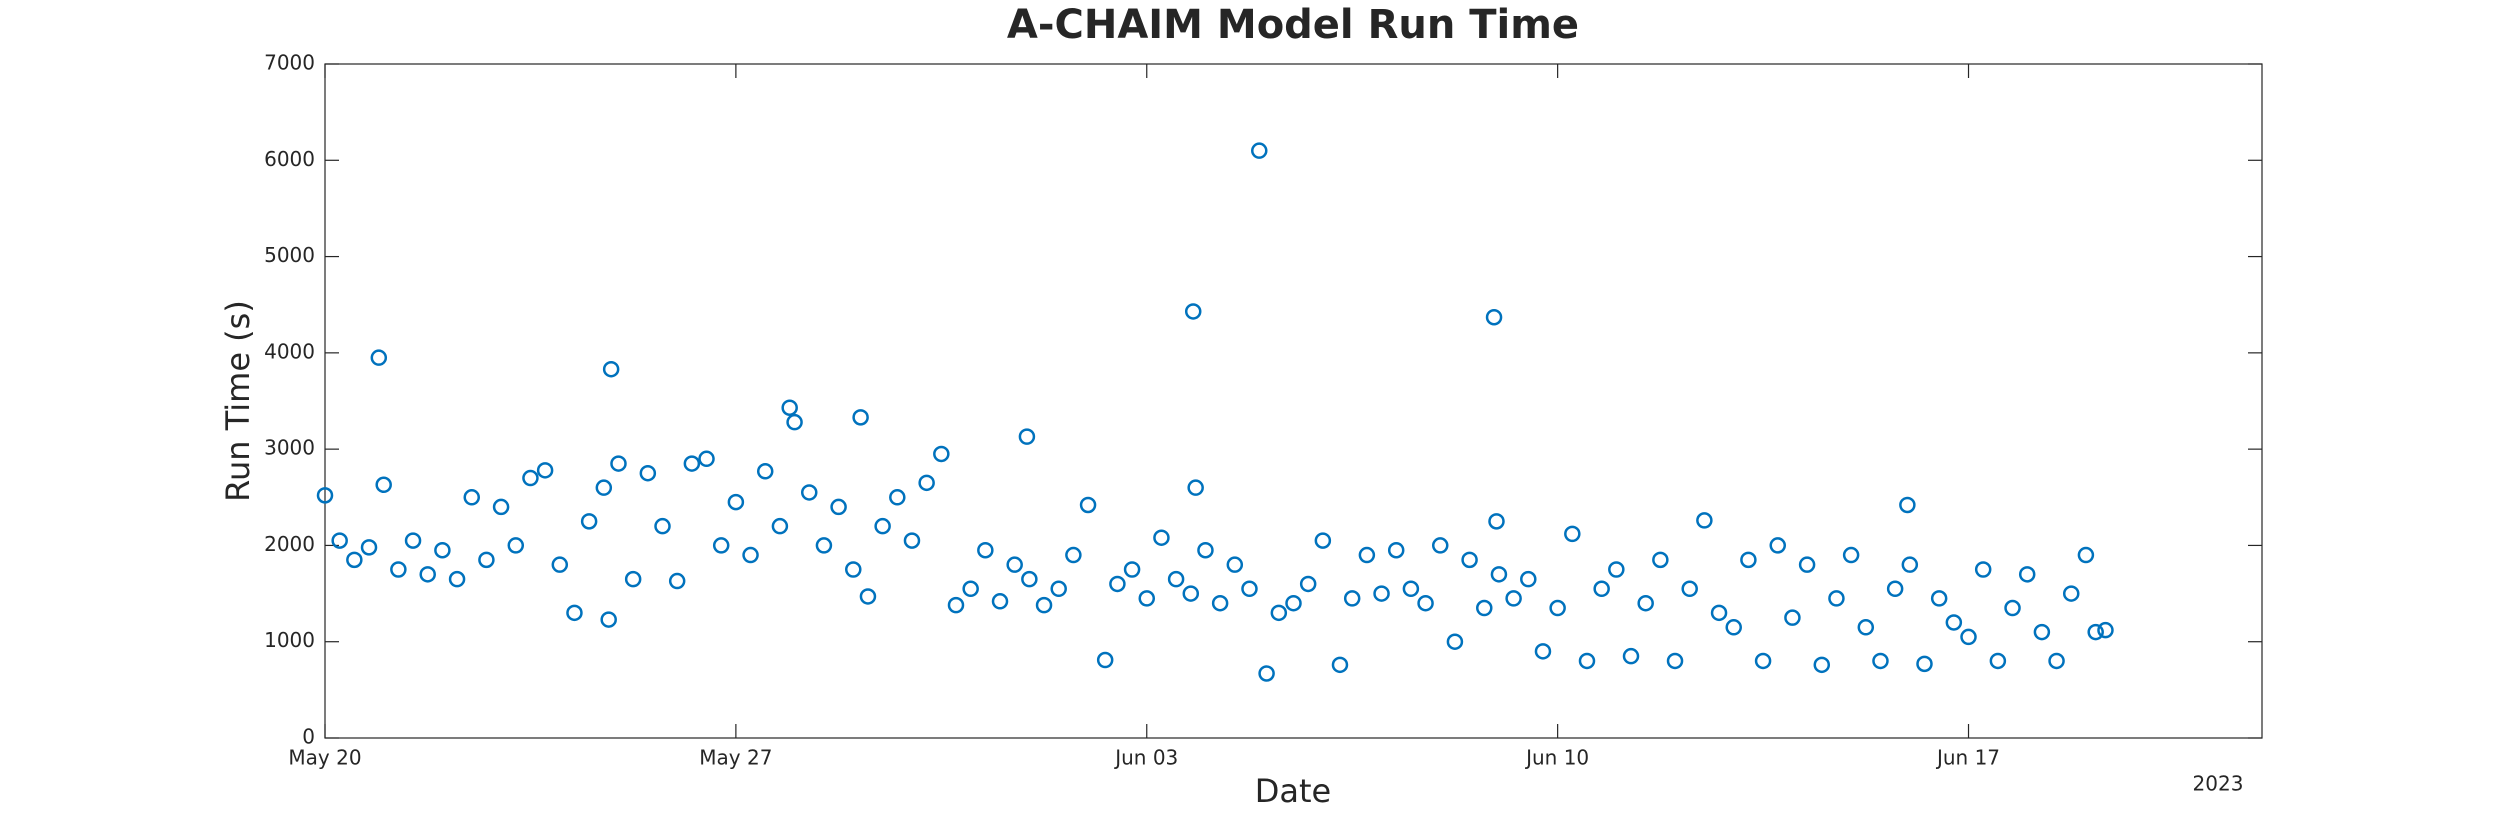 The width and height of the screenshot is (2500, 833). What do you see at coordinates (1556, 758) in the screenshot?
I see `x-tick-label: Jun 10` at bounding box center [1556, 758].